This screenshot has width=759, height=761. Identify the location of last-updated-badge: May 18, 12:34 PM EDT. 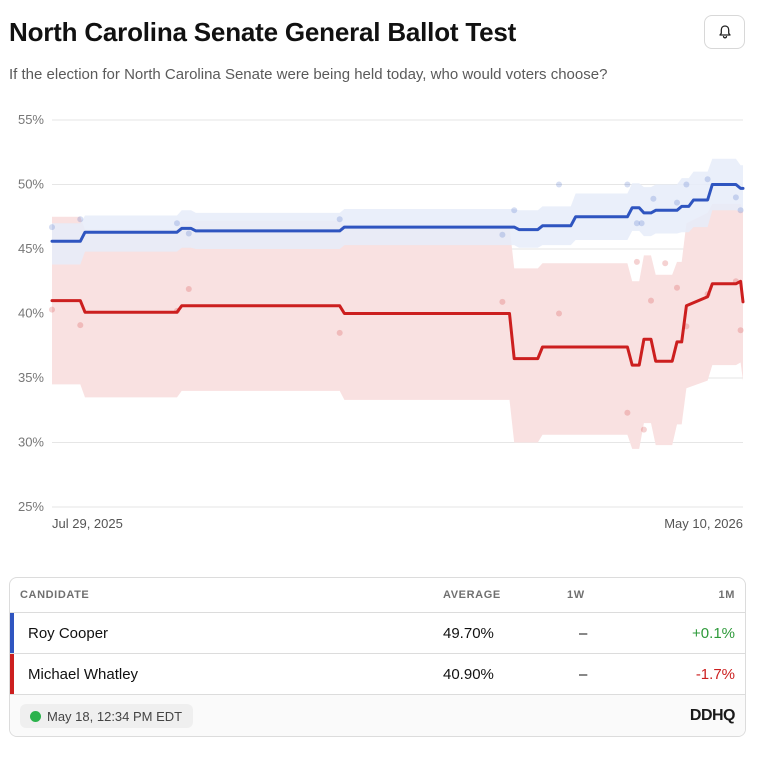
(107, 716).